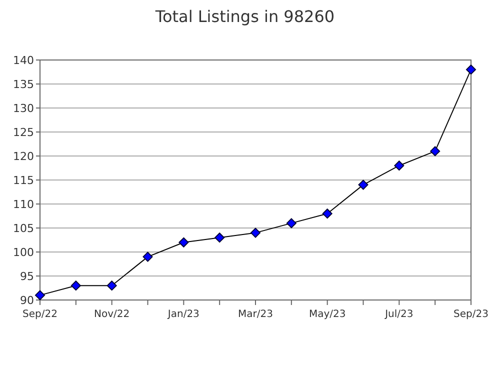 The height and width of the screenshot is (380, 490). I want to click on y-tick-label: 120, so click(23, 156).